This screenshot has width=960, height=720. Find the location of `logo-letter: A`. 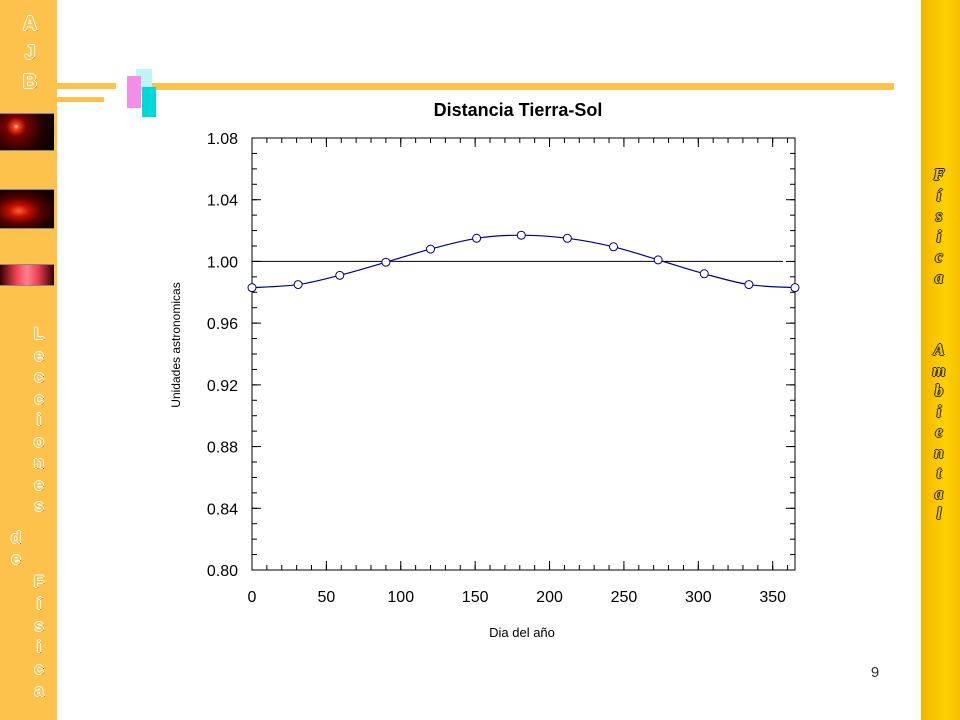

logo-letter: A is located at coordinates (30, 24).